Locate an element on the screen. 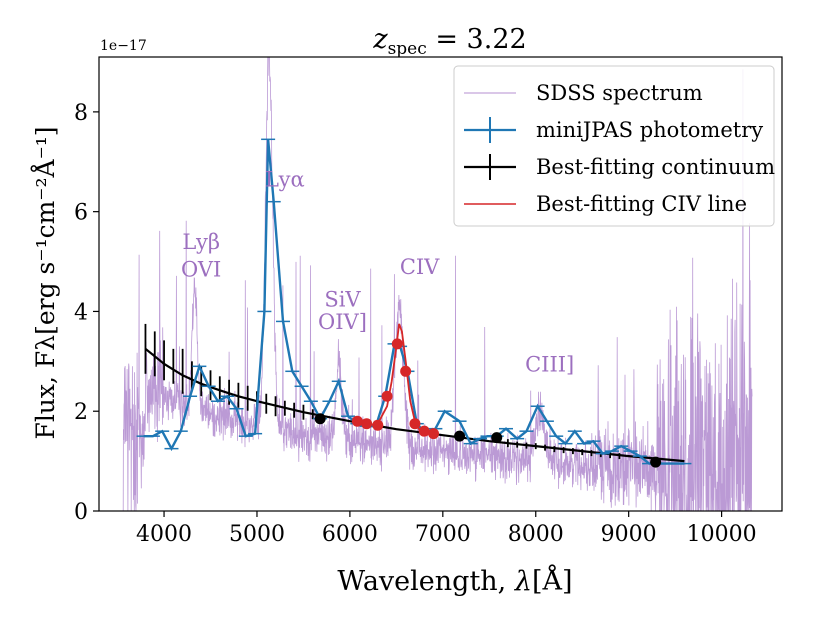  continuum-line is located at coordinates (414, 405).